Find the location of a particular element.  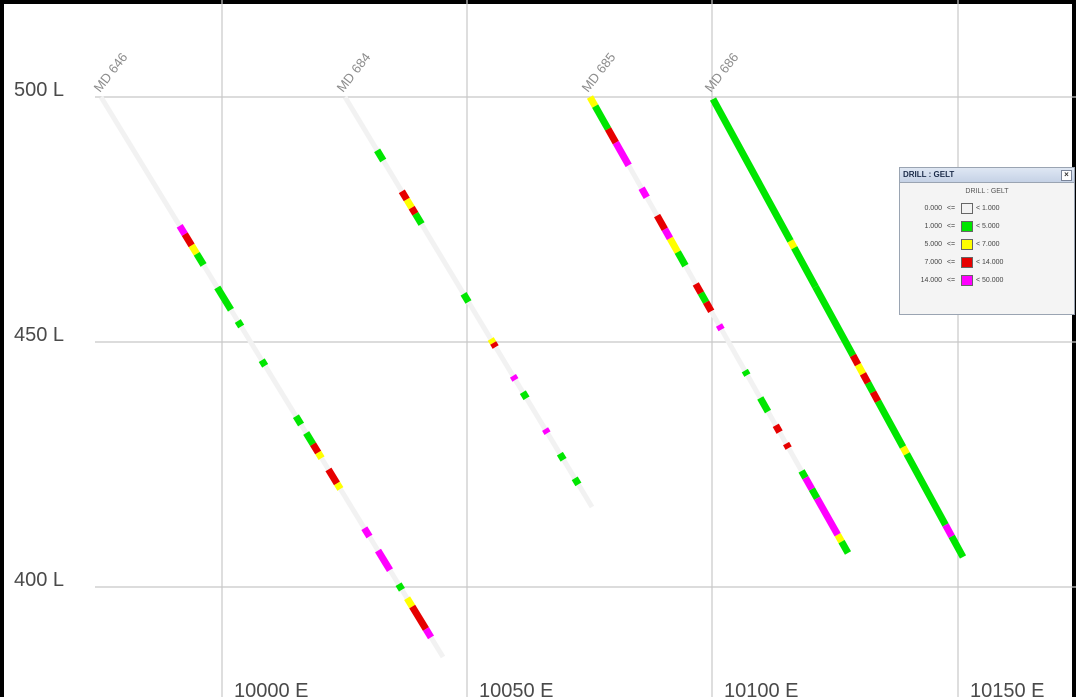

easting-label: 10050 E is located at coordinates (516, 688).